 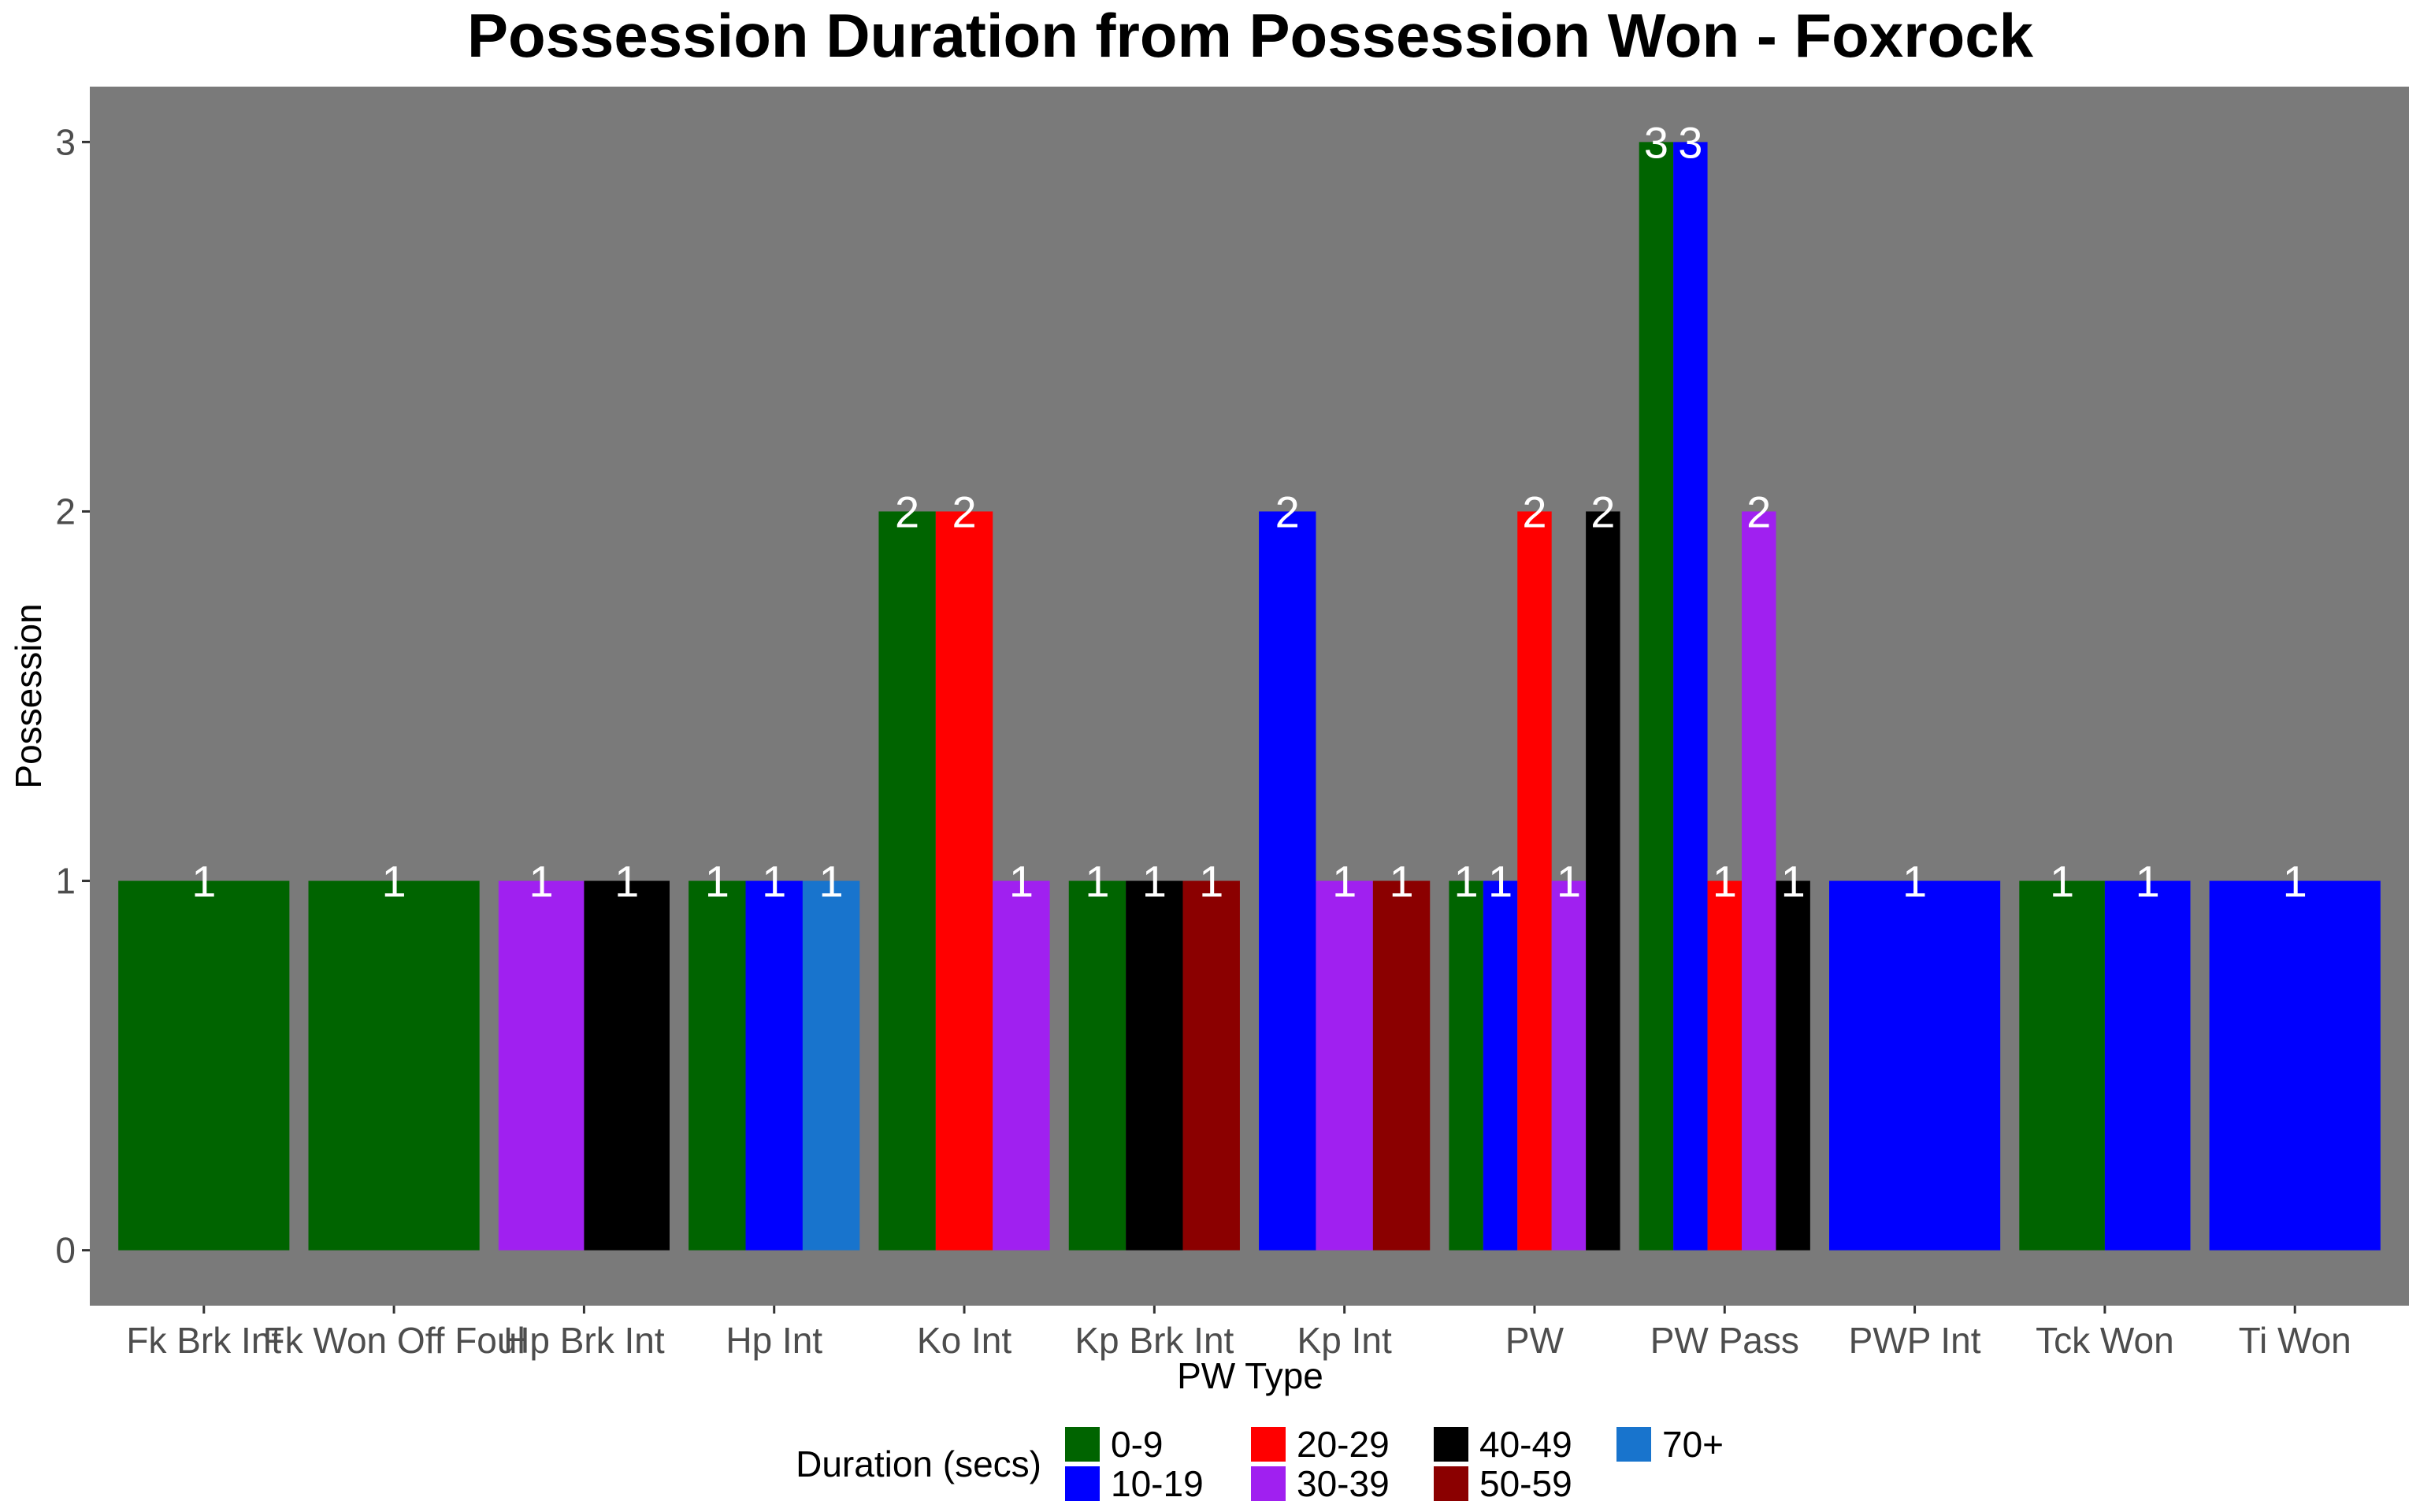 What do you see at coordinates (1525, 1483) in the screenshot?
I see `legend-label: 50-59` at bounding box center [1525, 1483].